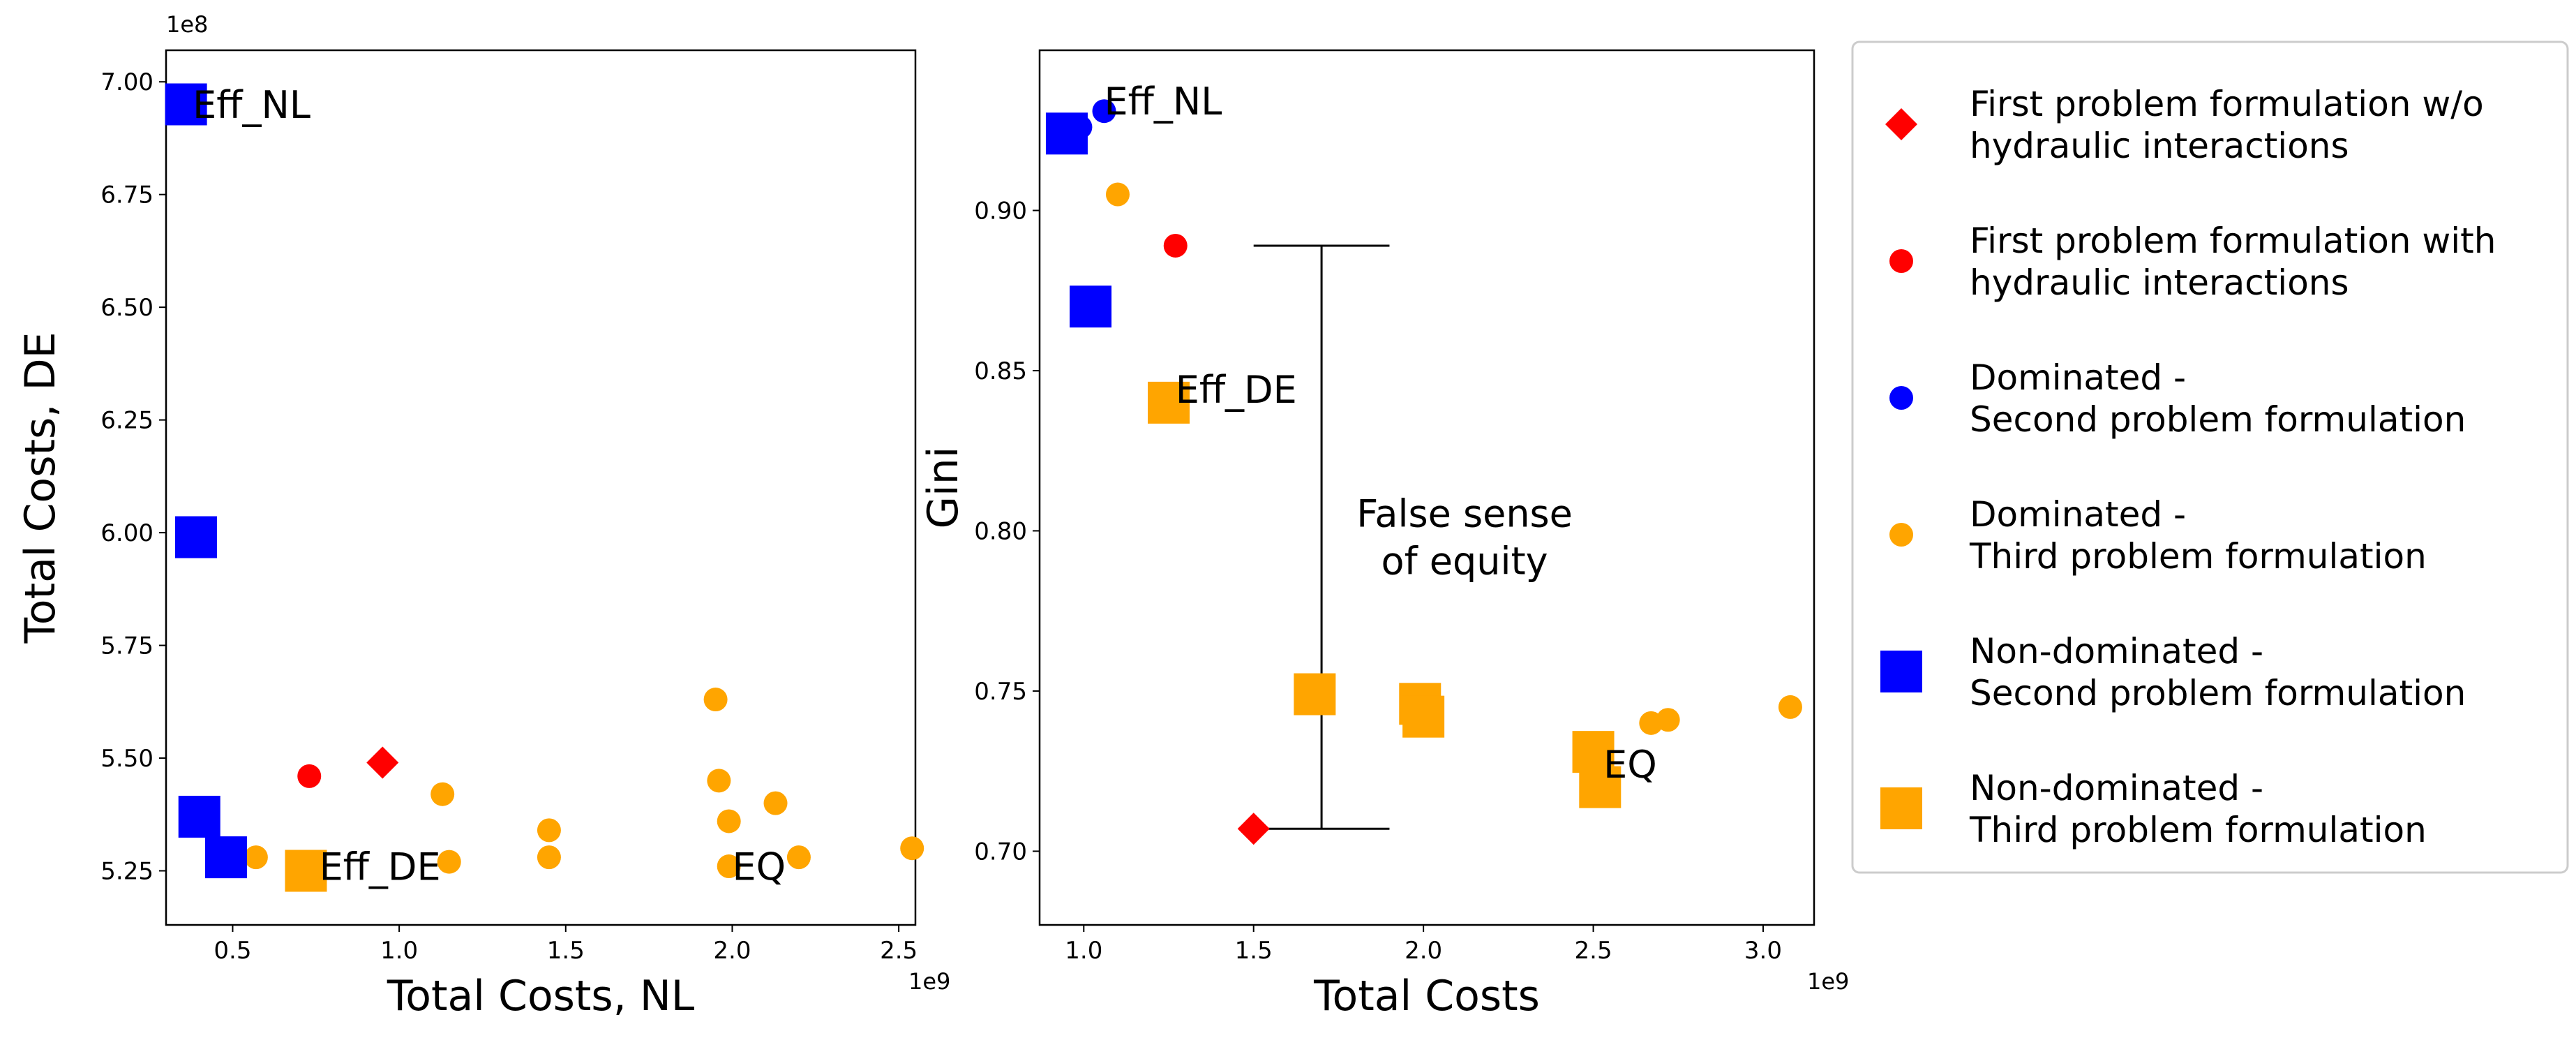 Image resolution: width=2576 pixels, height=1038 pixels. I want to click on bracket-annotation-text: False sense, so click(1464, 514).